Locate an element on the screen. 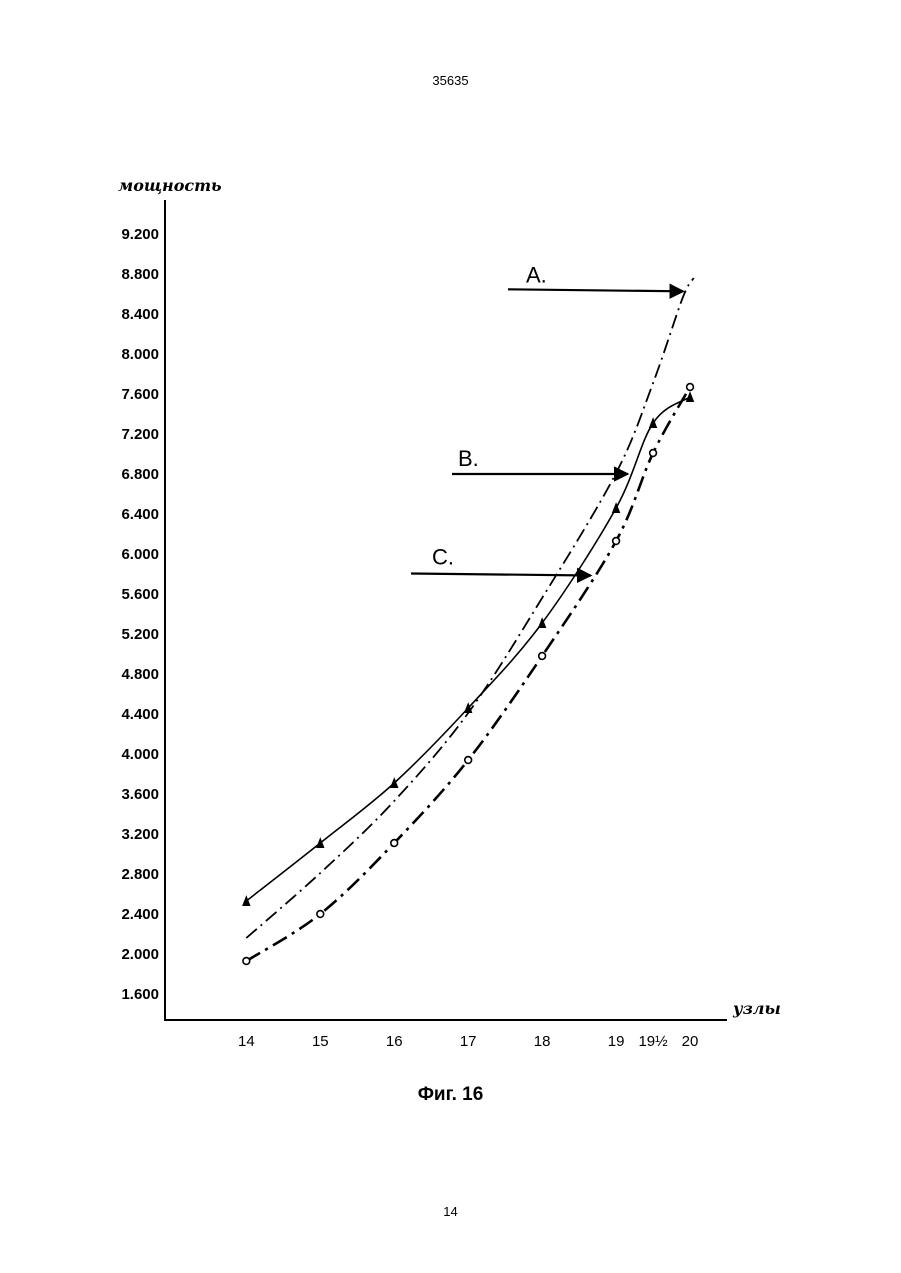 The image size is (901, 1273). x-tick-labels: 14 15 16 17 18 19 19½ 20 is located at coordinates (468, 1041).